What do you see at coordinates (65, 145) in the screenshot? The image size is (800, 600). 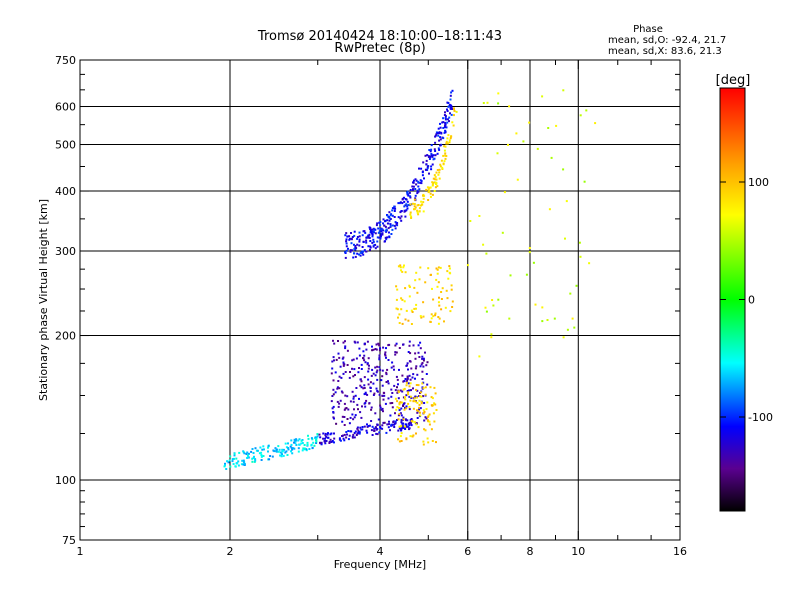 I see `y-tick-label: 500` at bounding box center [65, 145].